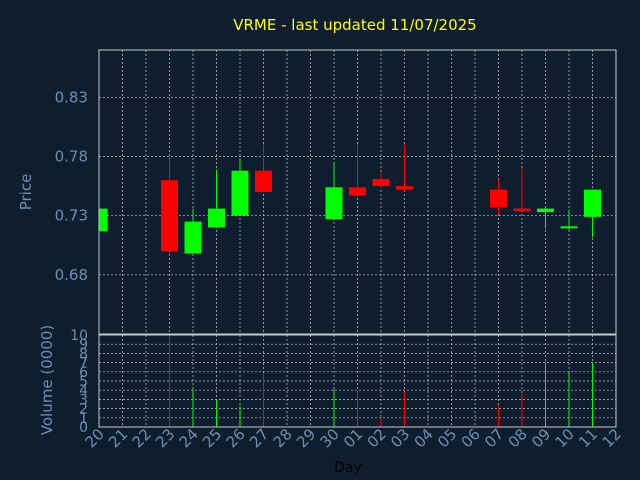 Image resolution: width=640 pixels, height=480 pixels. Describe the element at coordinates (330, 438) in the screenshot. I see `x-tick-label: 30` at that location.